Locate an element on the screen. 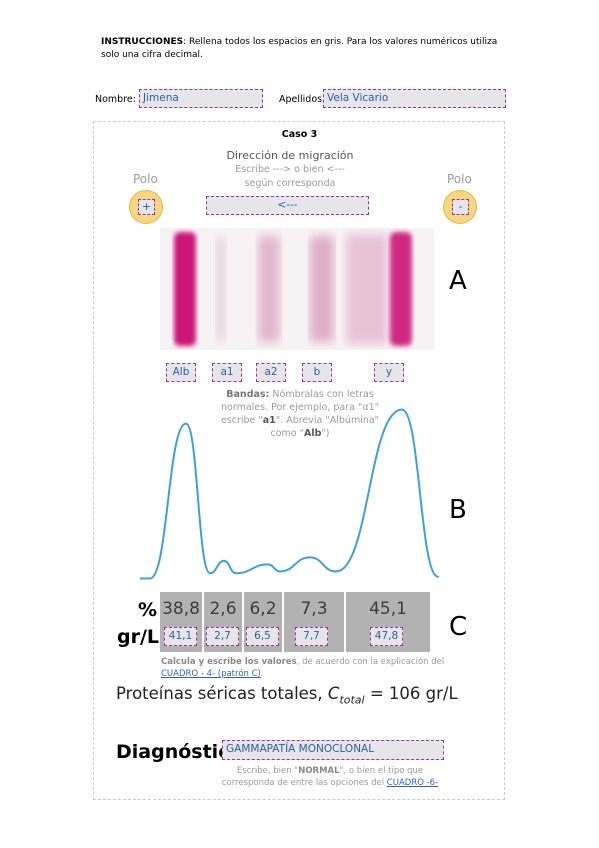 The image size is (599, 848). percent-a1: 2,6 is located at coordinates (223, 609).